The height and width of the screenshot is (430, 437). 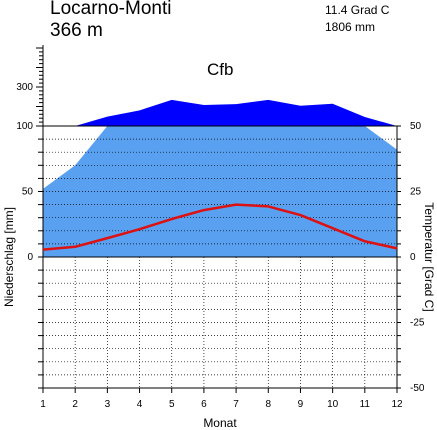 I want to click on x-tick-label: 2, so click(x=75, y=404).